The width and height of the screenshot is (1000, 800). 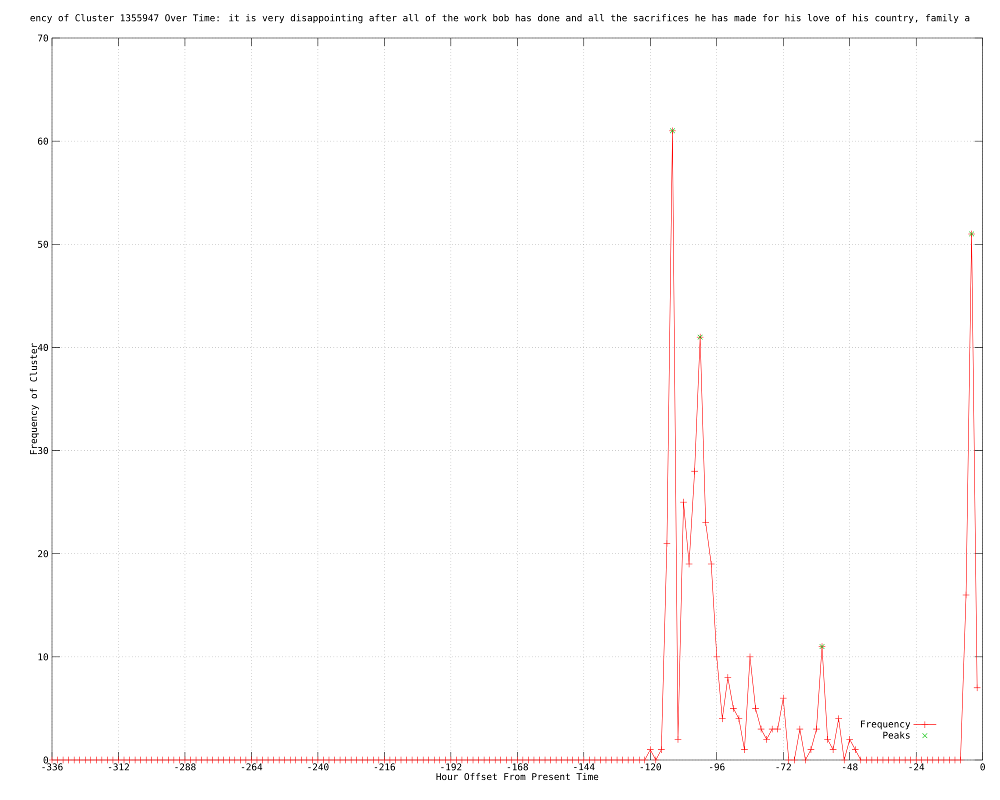 I want to click on y-tick-label: 60, so click(x=43, y=141).